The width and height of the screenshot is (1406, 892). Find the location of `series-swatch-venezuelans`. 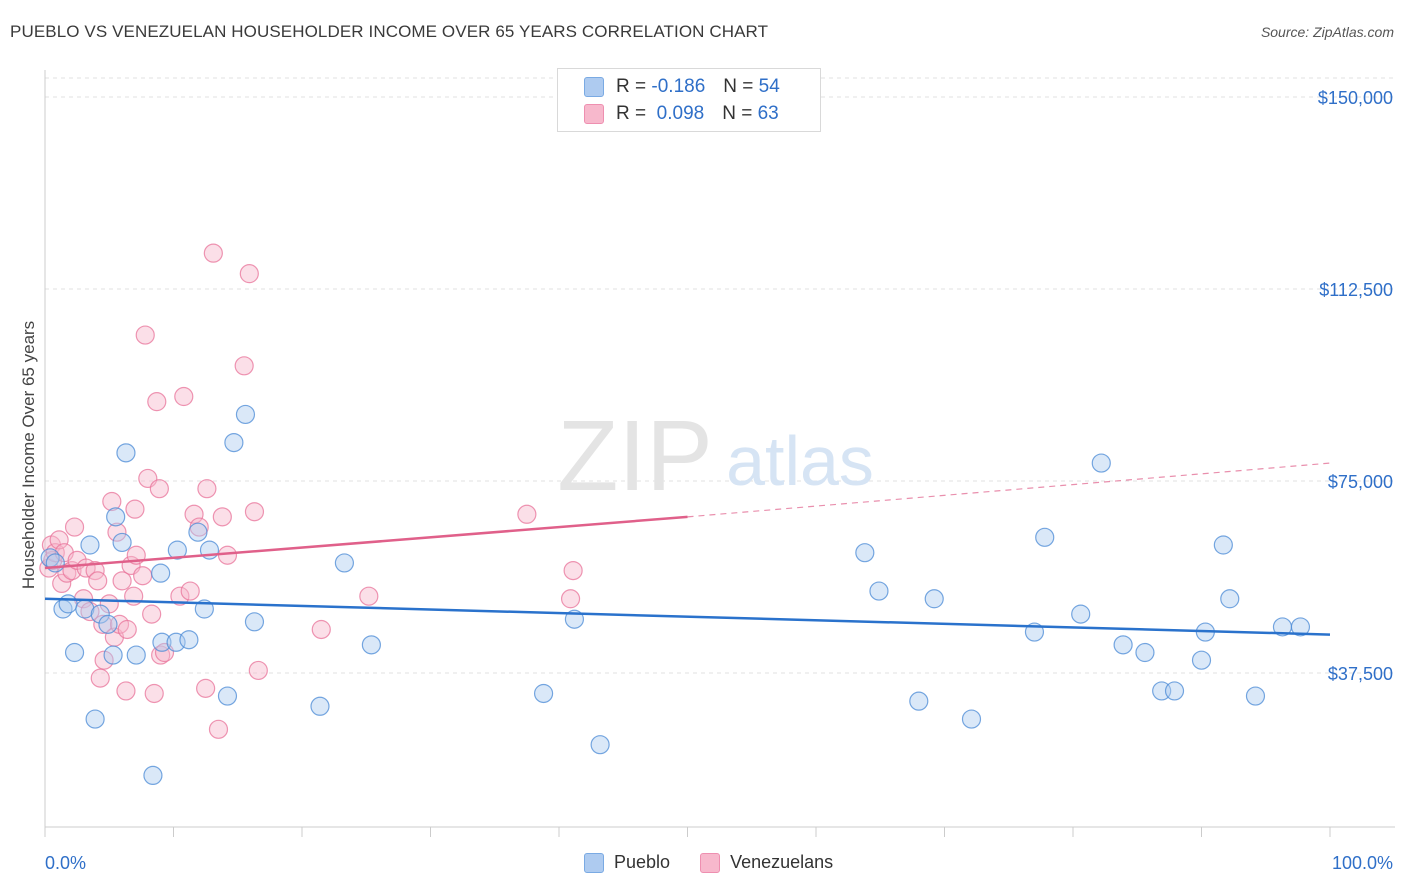

series-swatch-venezuelans is located at coordinates (710, 862).